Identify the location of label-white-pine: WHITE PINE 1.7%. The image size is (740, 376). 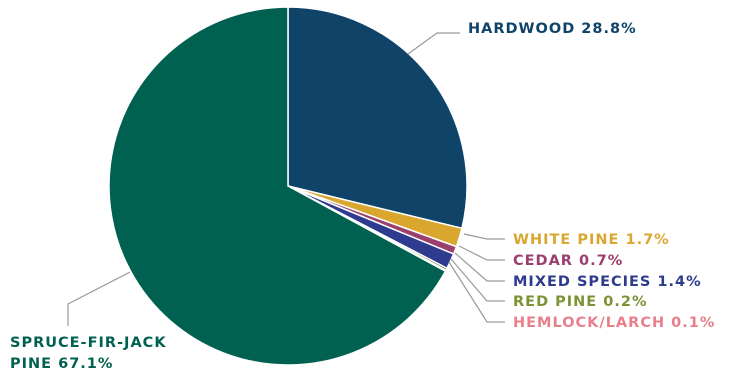
(591, 240).